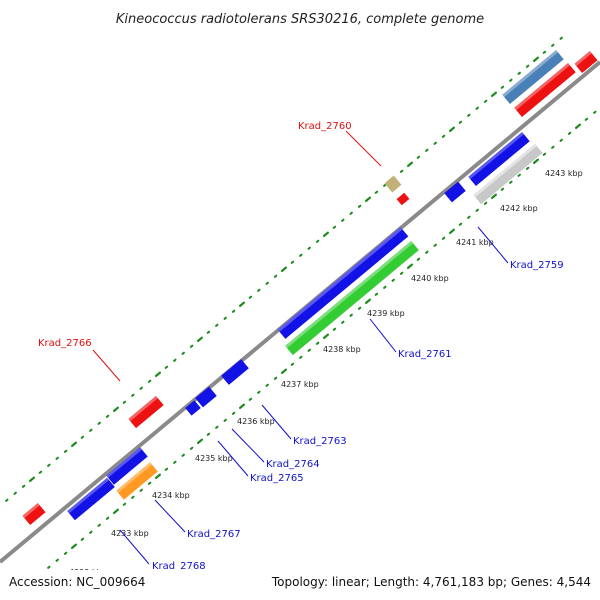 This screenshot has height=600, width=600. What do you see at coordinates (325, 126) in the screenshot?
I see `gene-label-krad-2760: Krad_2760` at bounding box center [325, 126].